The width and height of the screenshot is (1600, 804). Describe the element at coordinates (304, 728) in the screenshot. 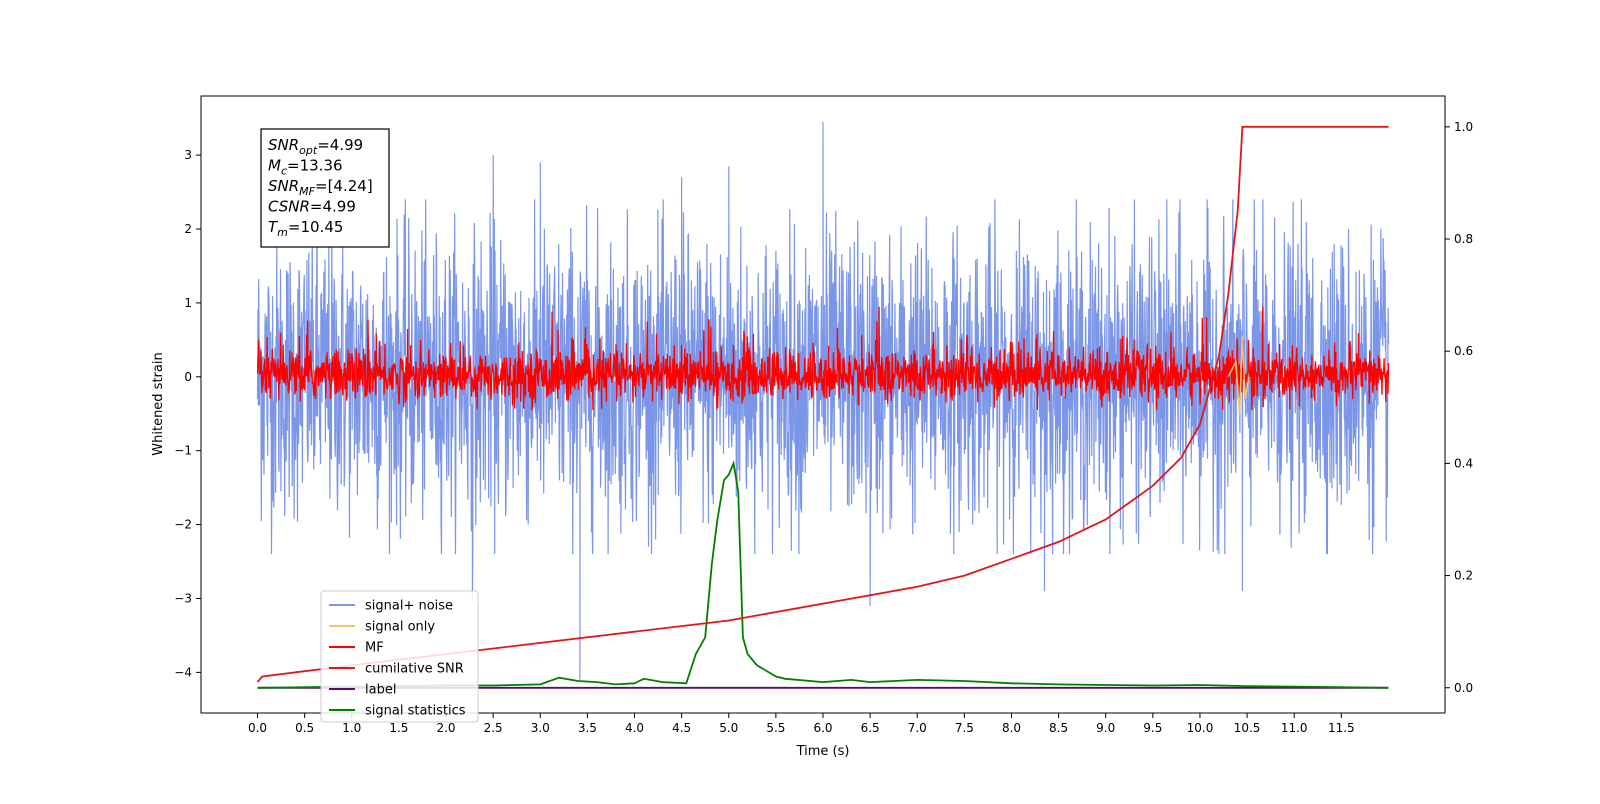

I see `x-tick-label: 0.5` at that location.